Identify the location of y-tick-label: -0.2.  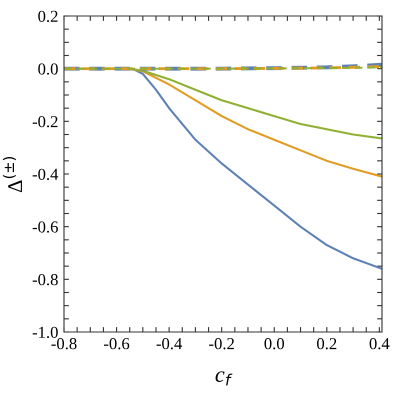
(45, 122).